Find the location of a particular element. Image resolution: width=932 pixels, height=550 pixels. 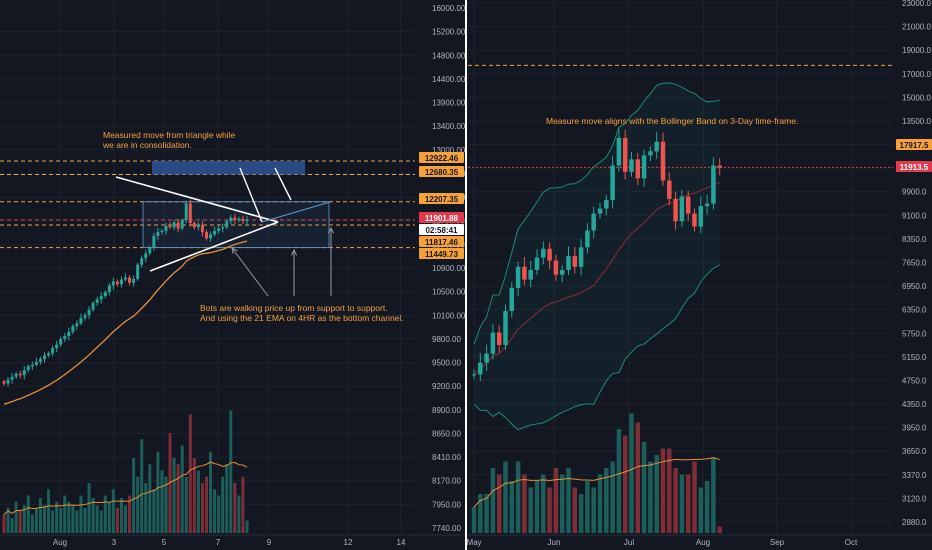

bollinger-mid-line is located at coordinates (596, 278).